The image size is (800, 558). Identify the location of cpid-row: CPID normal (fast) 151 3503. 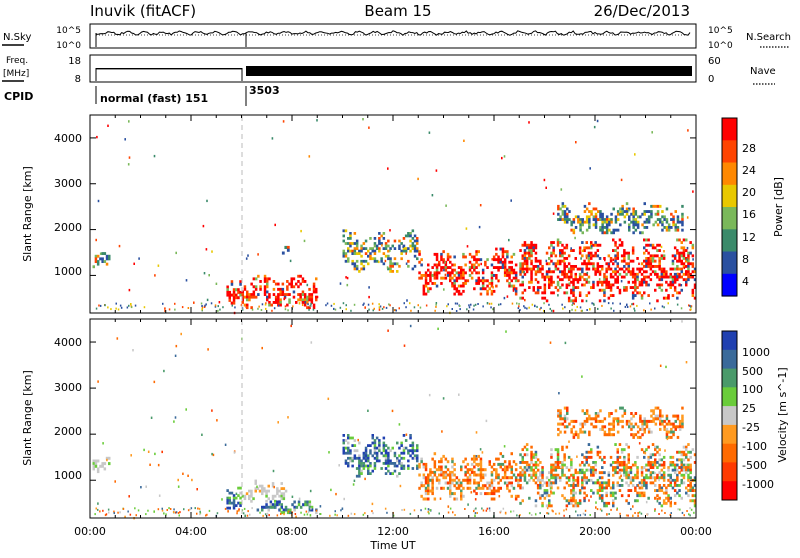
(142, 95).